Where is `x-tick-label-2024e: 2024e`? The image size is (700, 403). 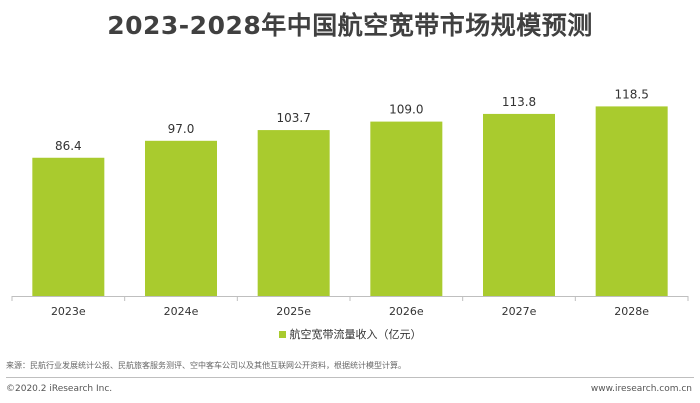
x-tick-label-2024e: 2024e is located at coordinates (181, 311).